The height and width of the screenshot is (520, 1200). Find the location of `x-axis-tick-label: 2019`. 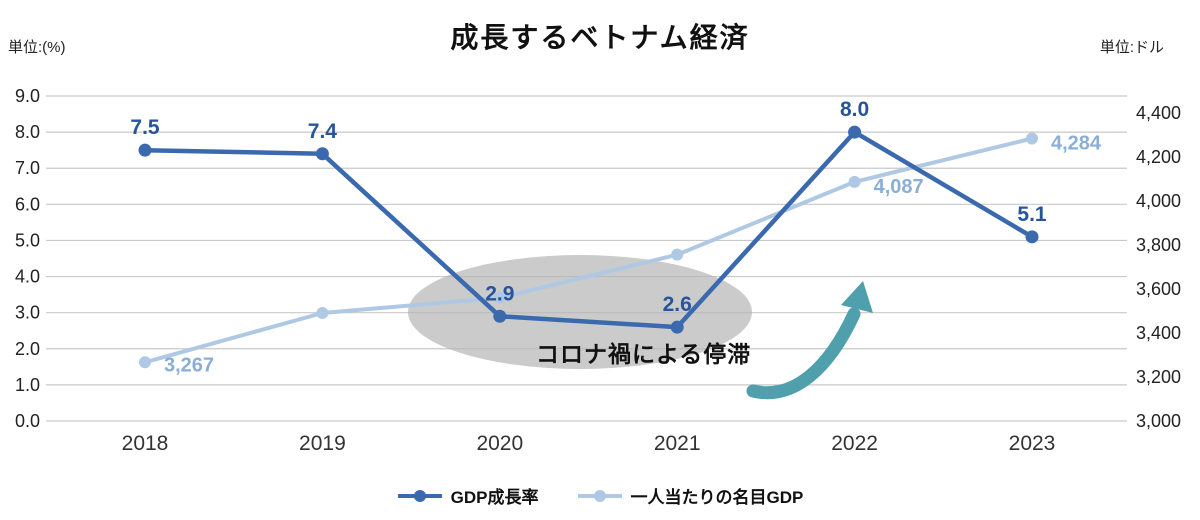

x-axis-tick-label: 2019 is located at coordinates (322, 443).